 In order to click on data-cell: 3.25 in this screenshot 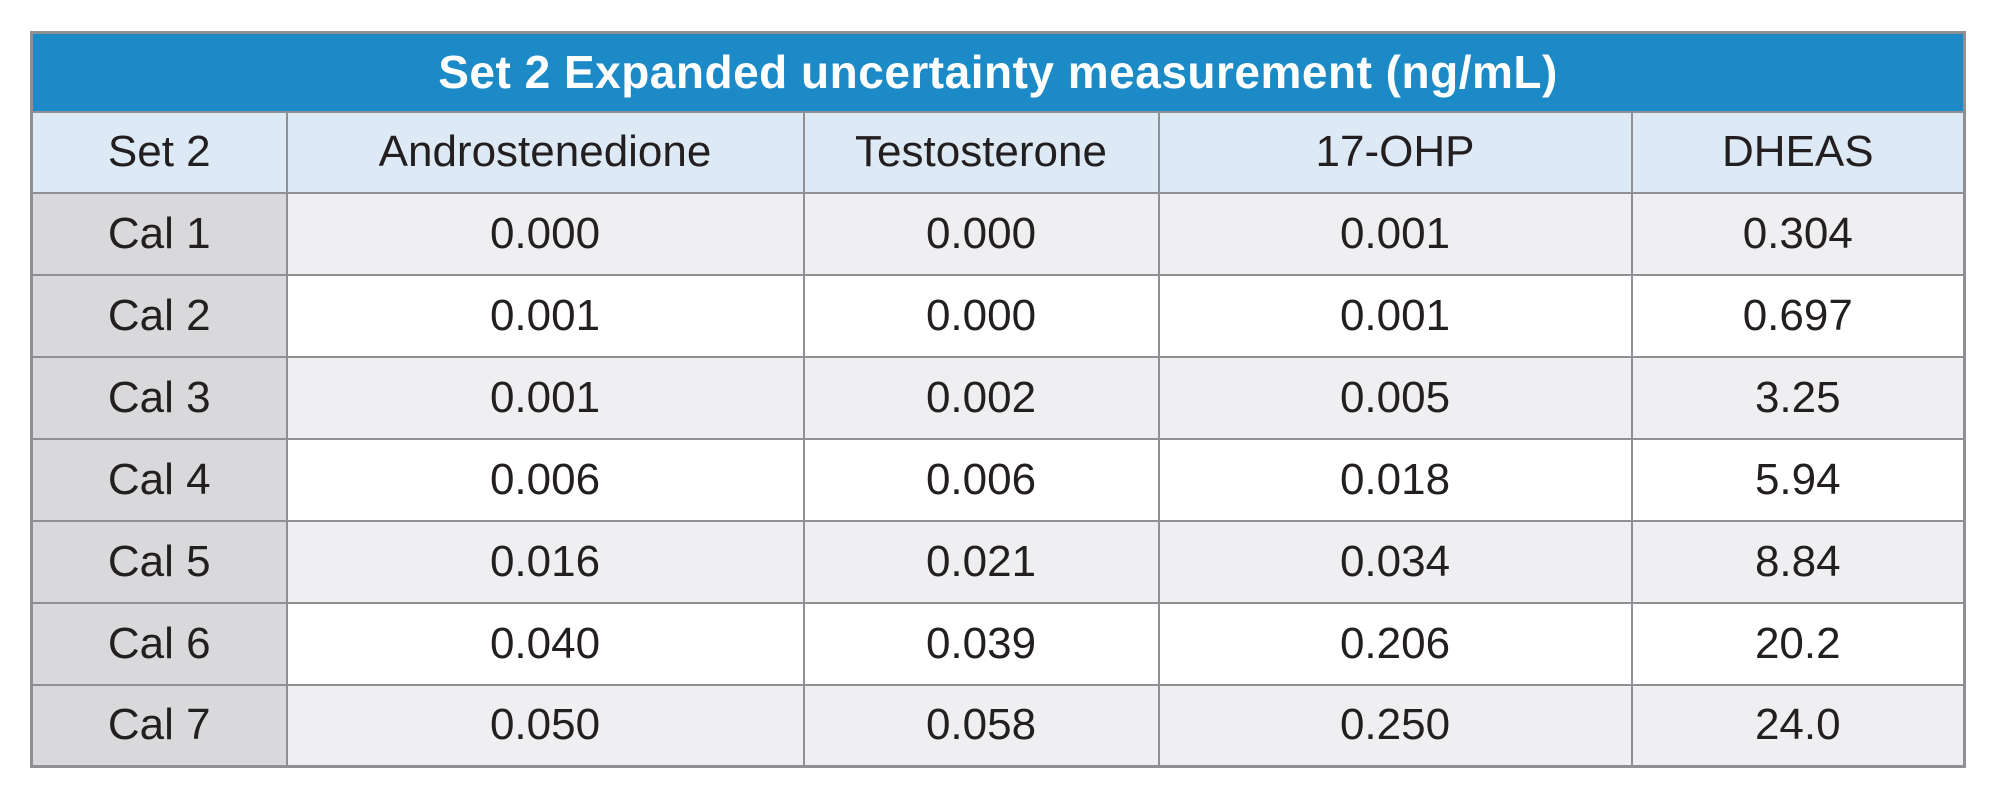, I will do `click(1798, 397)`.